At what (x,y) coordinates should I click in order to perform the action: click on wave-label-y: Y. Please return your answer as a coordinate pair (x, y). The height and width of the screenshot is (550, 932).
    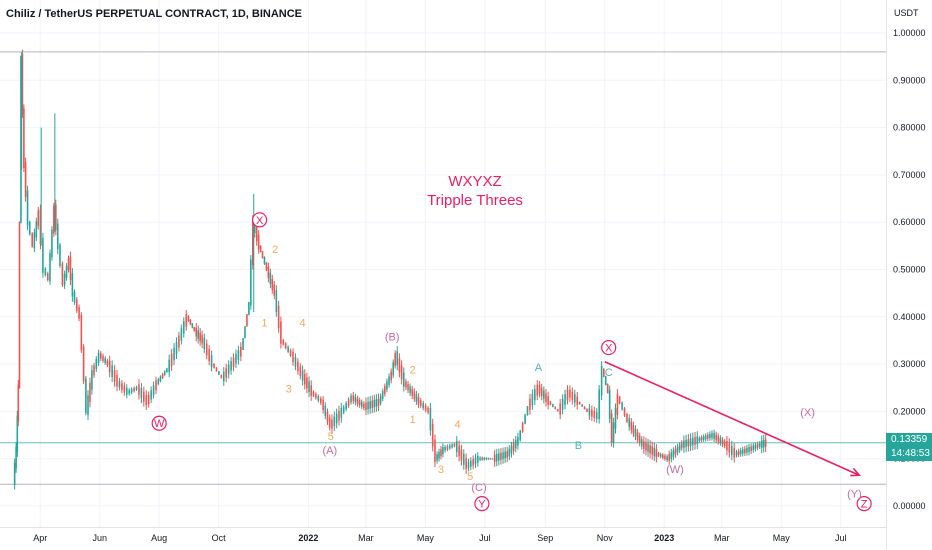
    Looking at the image, I should click on (482, 505).